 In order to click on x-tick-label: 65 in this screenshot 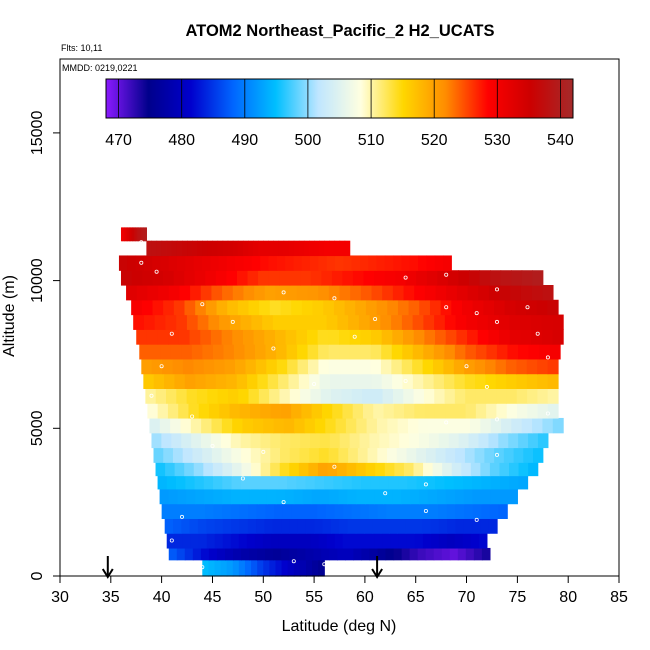, I will do `click(416, 597)`.